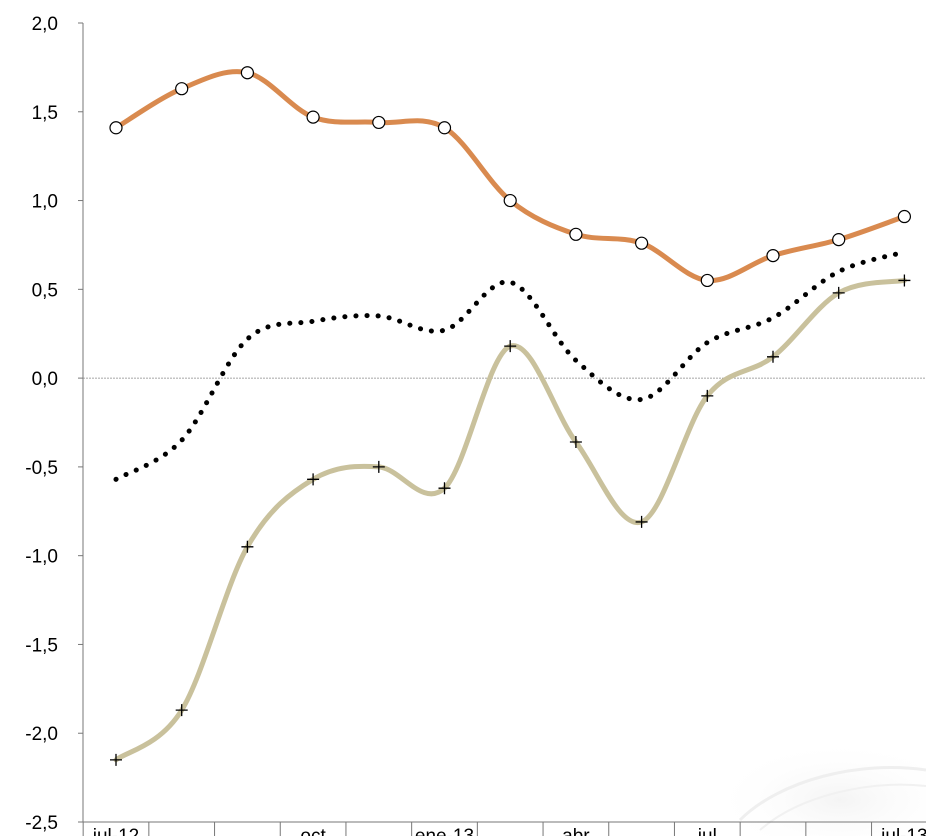 The height and width of the screenshot is (836, 926). I want to click on y-tick-label: 0,0, so click(45, 379).